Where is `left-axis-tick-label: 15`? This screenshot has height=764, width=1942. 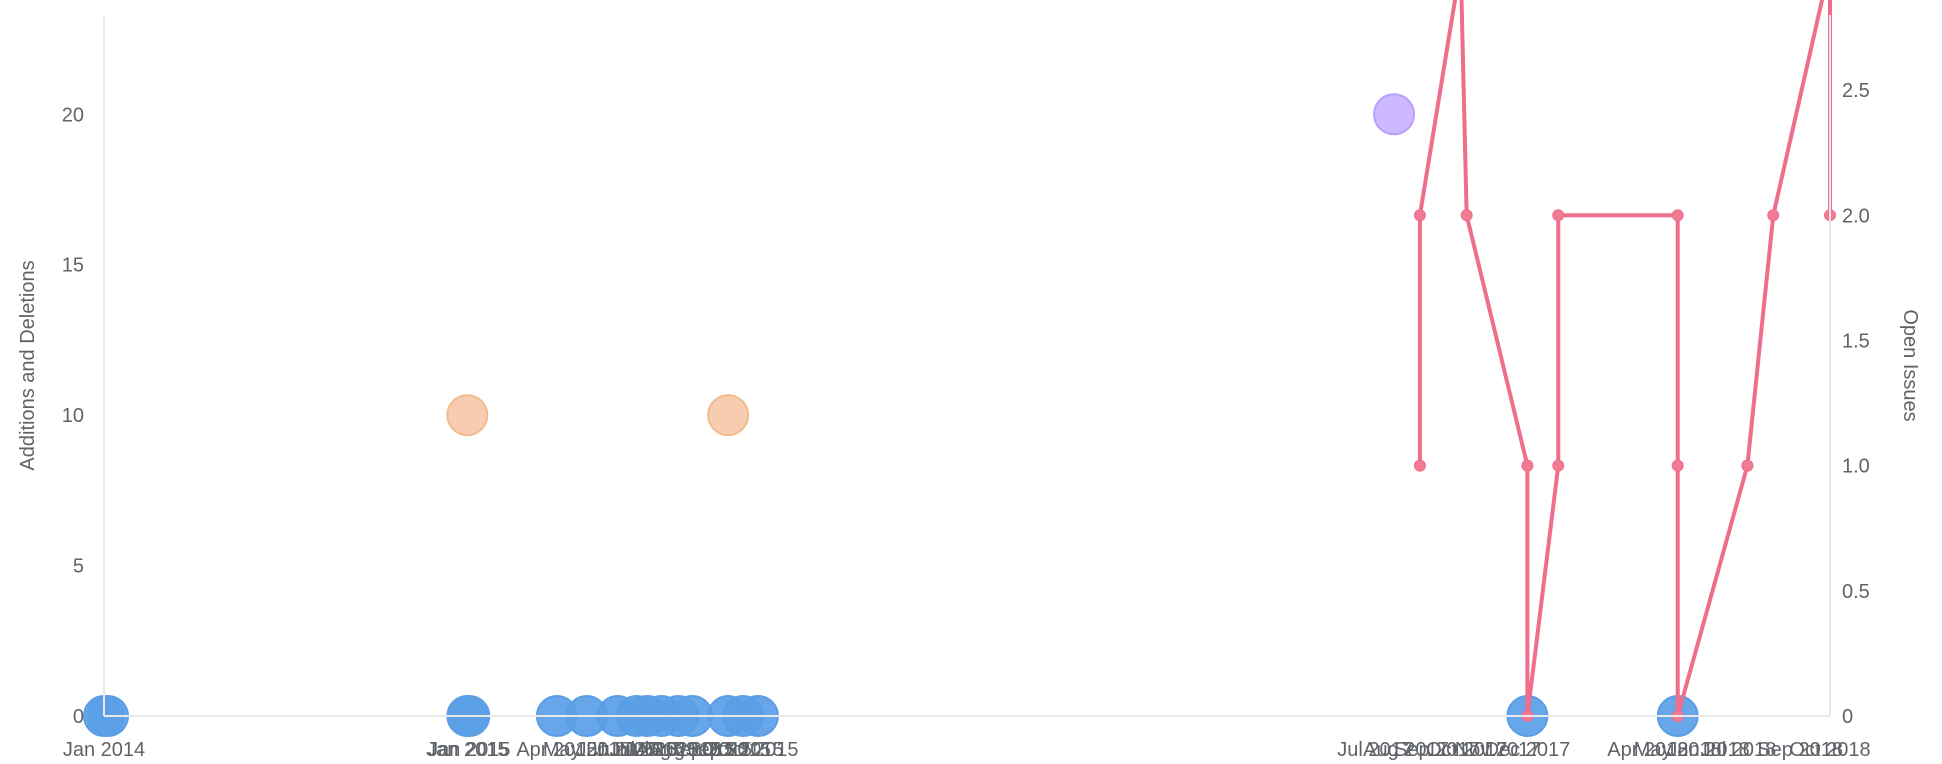
left-axis-tick-label: 15 is located at coordinates (73, 266).